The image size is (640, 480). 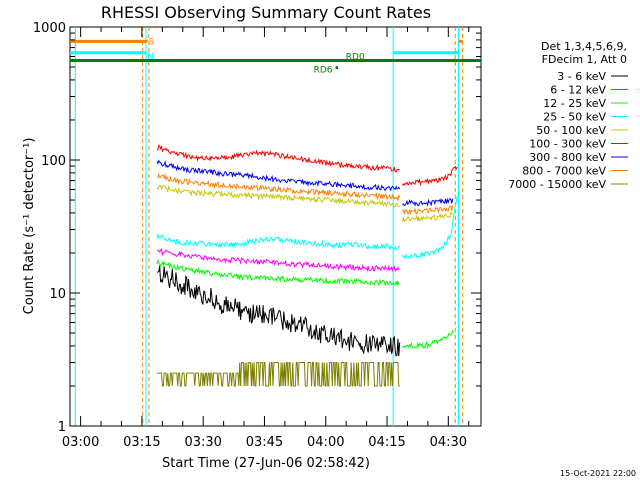 What do you see at coordinates (584, 59) in the screenshot?
I see `legend-header-1: FDecim 1, Att 0` at bounding box center [584, 59].